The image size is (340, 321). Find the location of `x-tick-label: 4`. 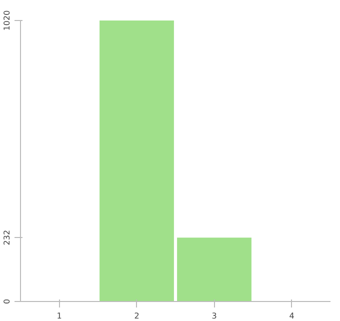

x-tick-label: 4 is located at coordinates (291, 316).